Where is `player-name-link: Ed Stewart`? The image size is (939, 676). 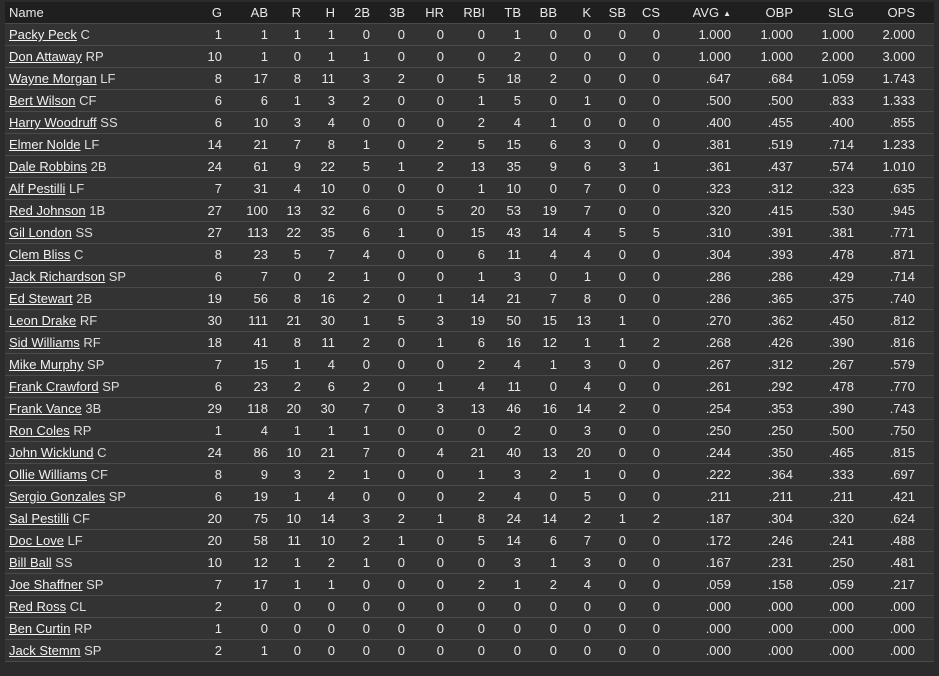
player-name-link: Ed Stewart is located at coordinates (41, 298).